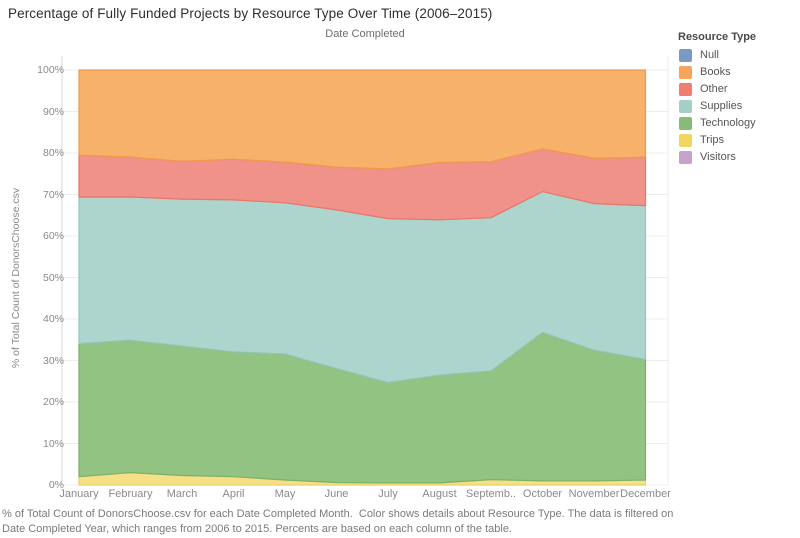 This screenshot has height=538, width=800. Describe the element at coordinates (715, 71) in the screenshot. I see `legend-item-label: Books` at that location.